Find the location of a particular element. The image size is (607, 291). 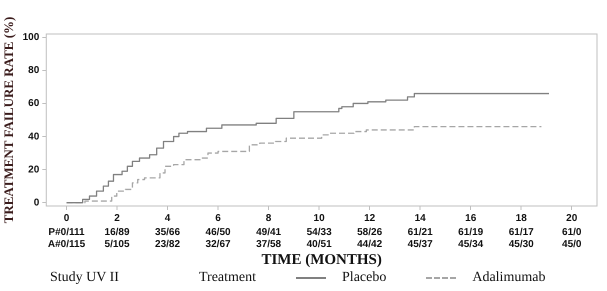

text: 49/41 is located at coordinates (269, 232).